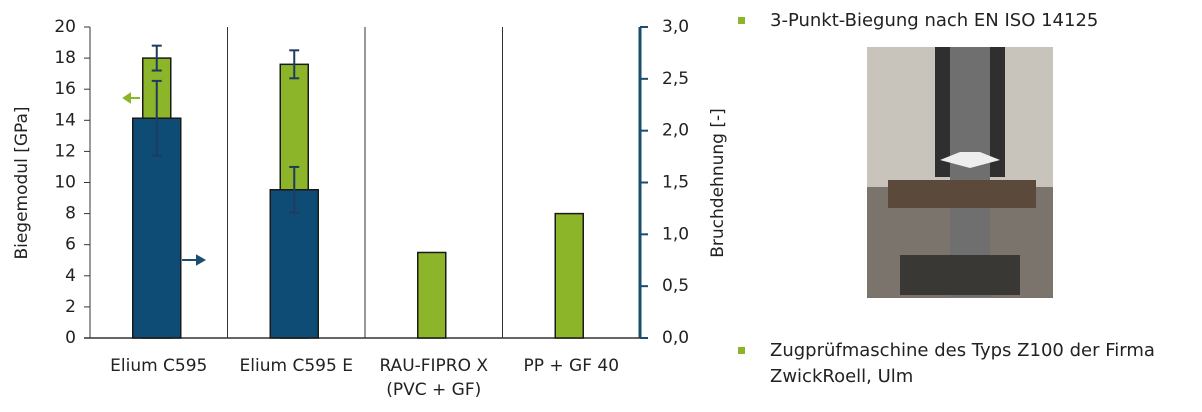 Image resolution: width=1202 pixels, height=412 pixels. I want to click on y-tick-label: 16, so click(65, 89).